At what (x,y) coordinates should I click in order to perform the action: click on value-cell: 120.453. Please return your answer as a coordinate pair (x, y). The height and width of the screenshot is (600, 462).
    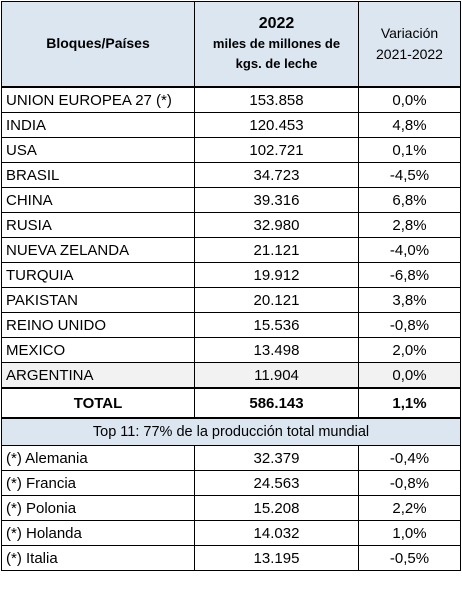
    Looking at the image, I should click on (276, 125).